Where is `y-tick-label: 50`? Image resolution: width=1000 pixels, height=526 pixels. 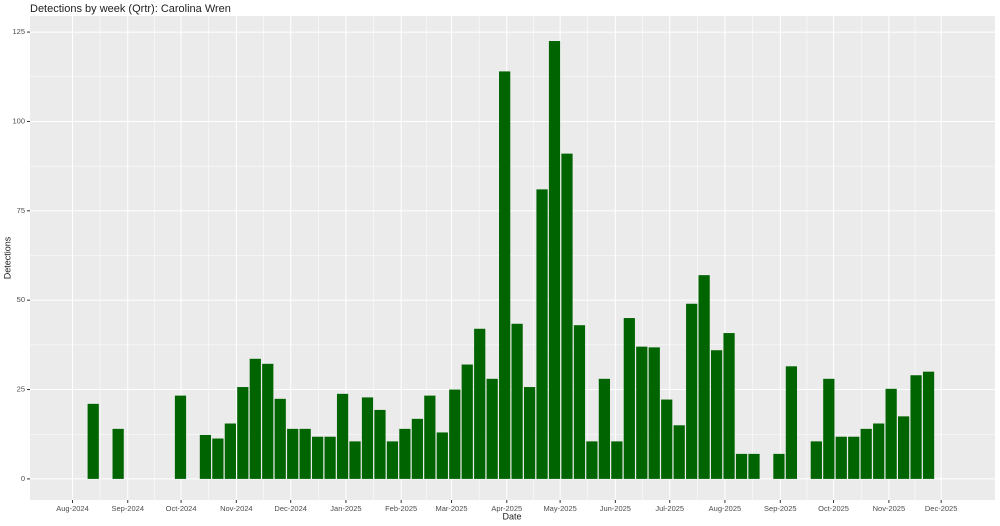 y-tick-label: 50 is located at coordinates (21, 299).